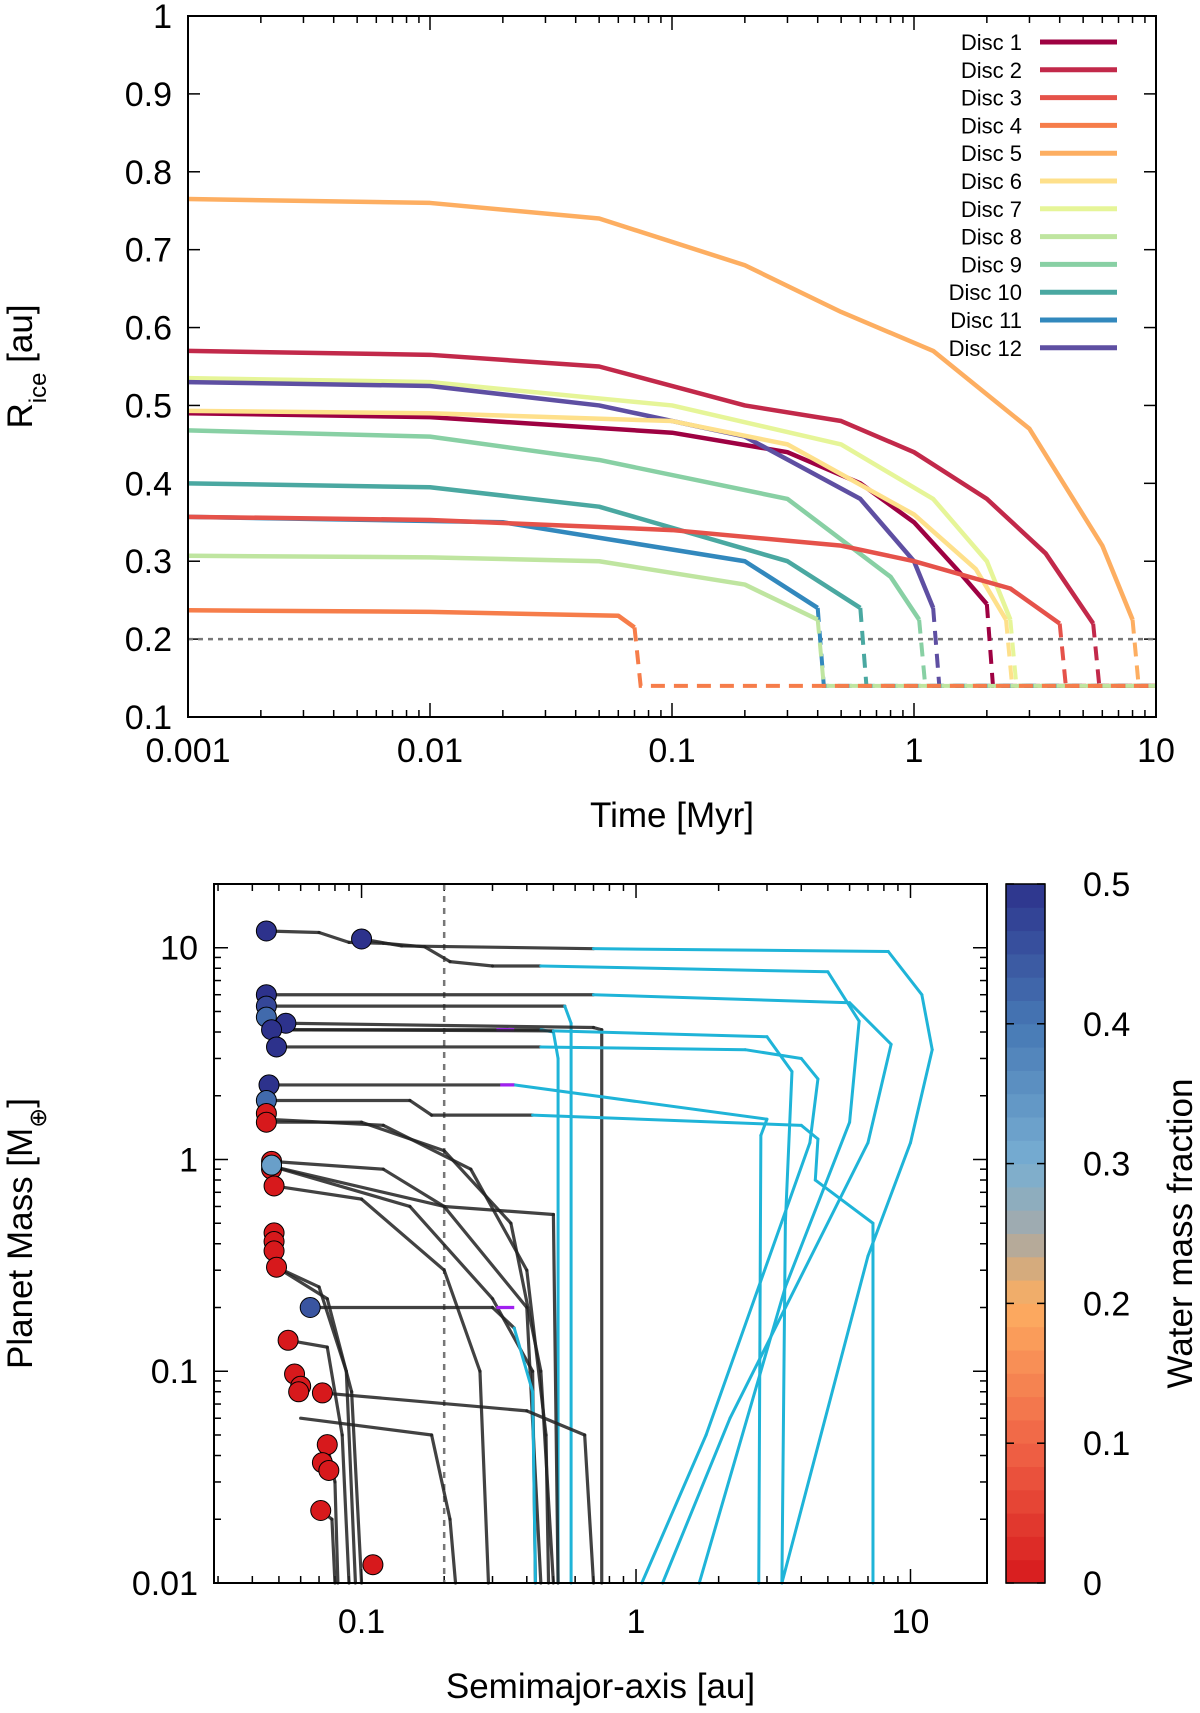 The height and width of the screenshot is (1713, 1200). I want to click on y-axis-label-main: R, so click(20, 415).